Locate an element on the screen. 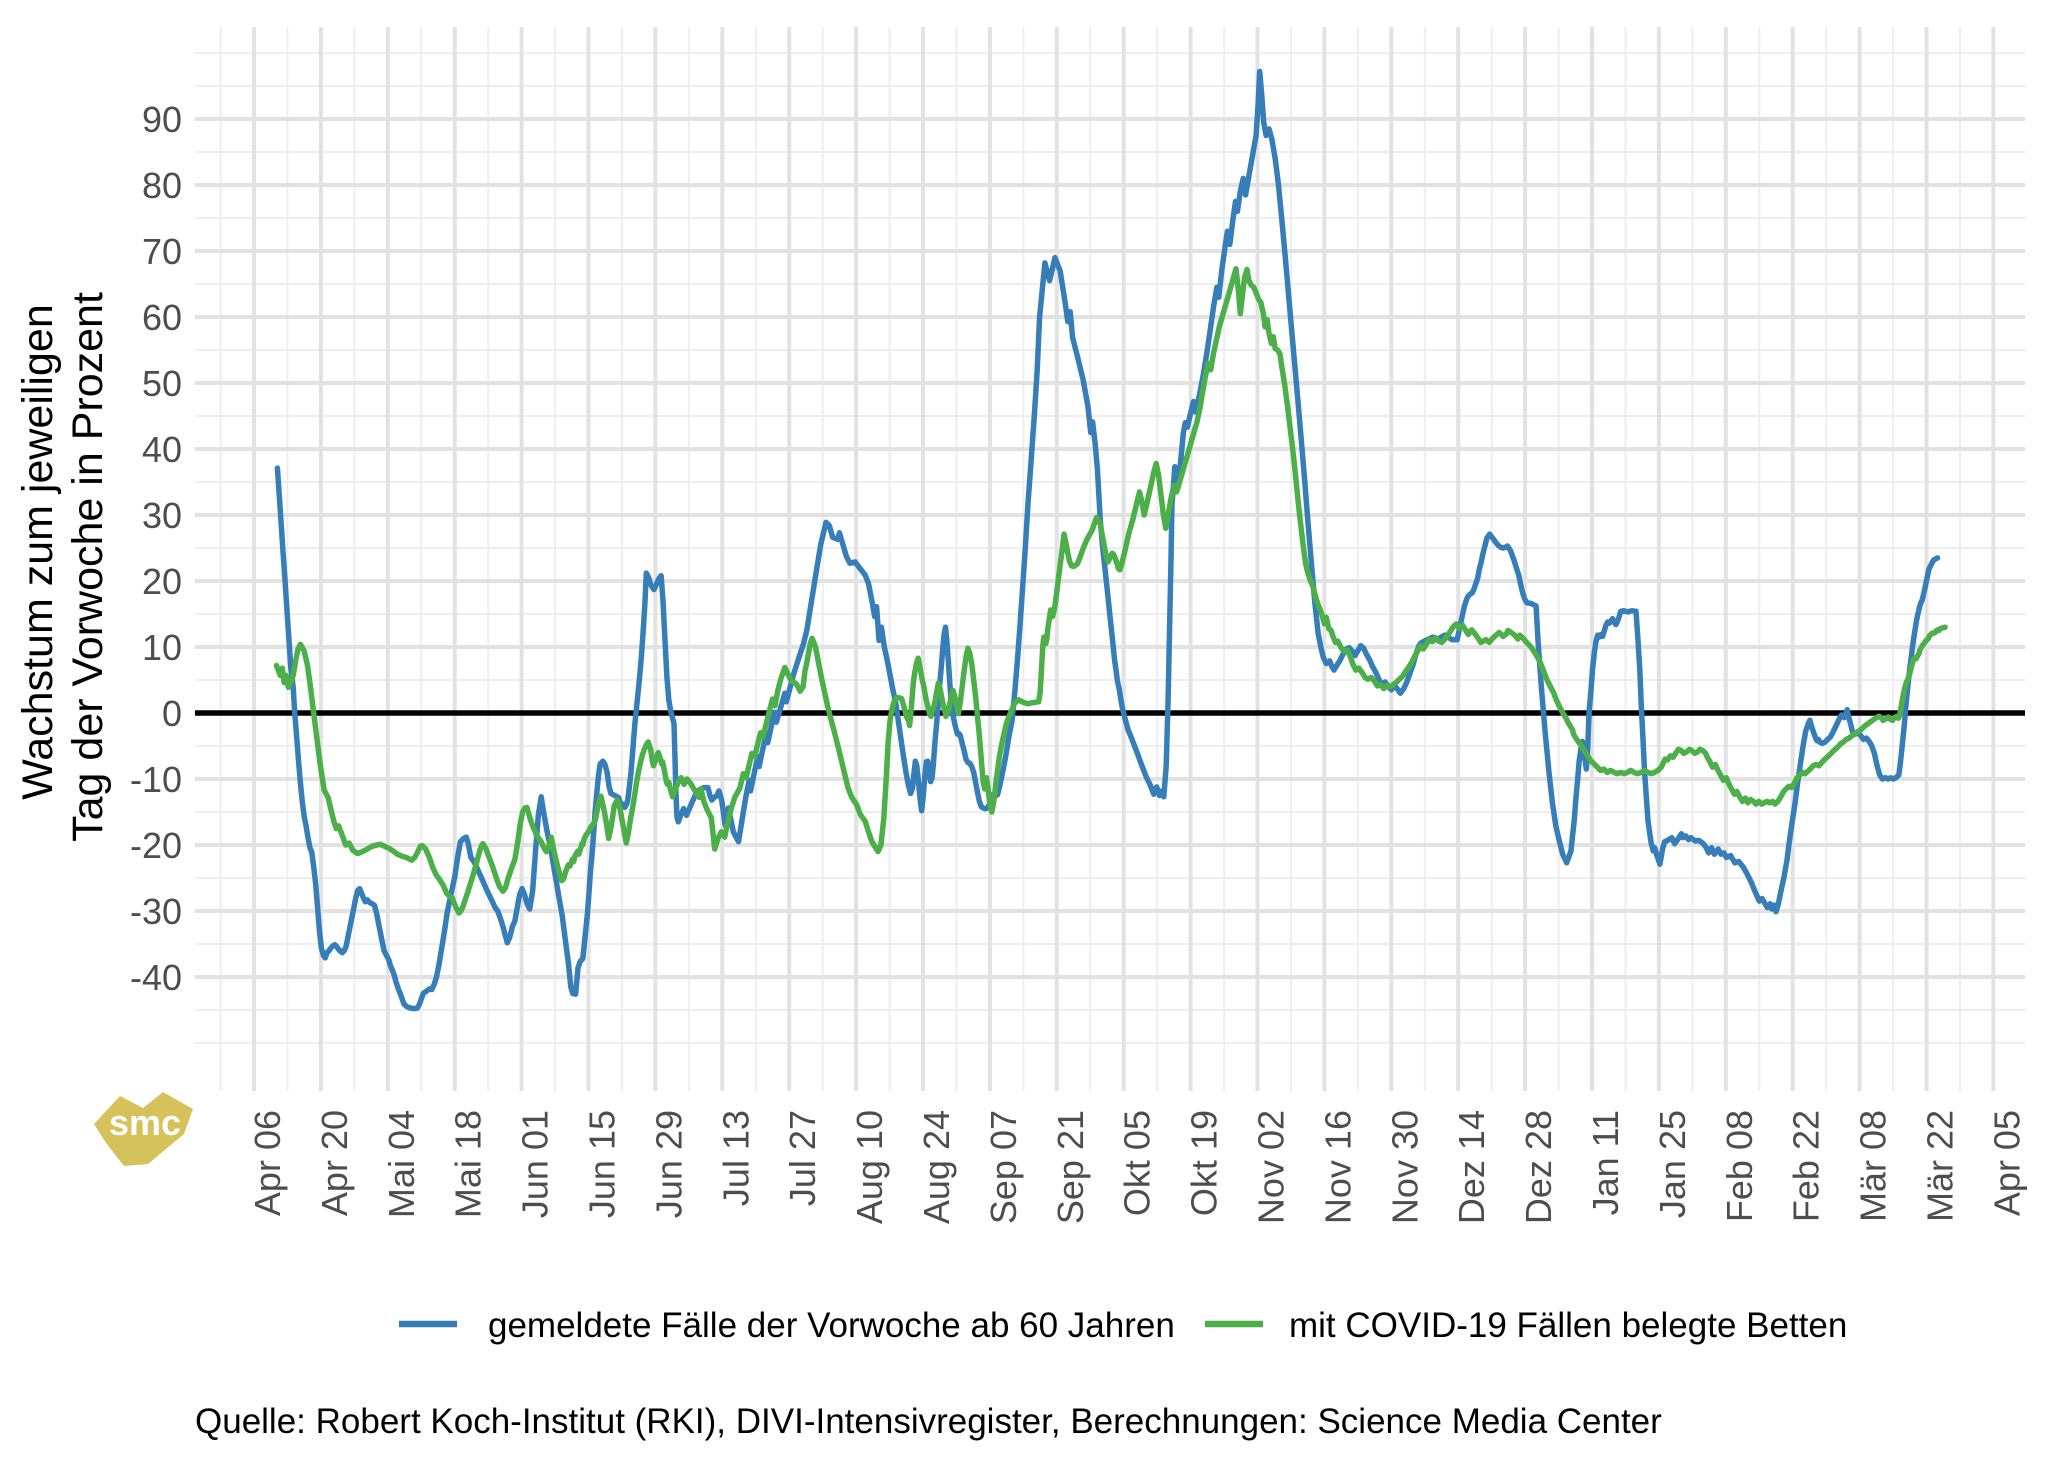  svg-text: Jun 15 is located at coordinates (602, 1164).